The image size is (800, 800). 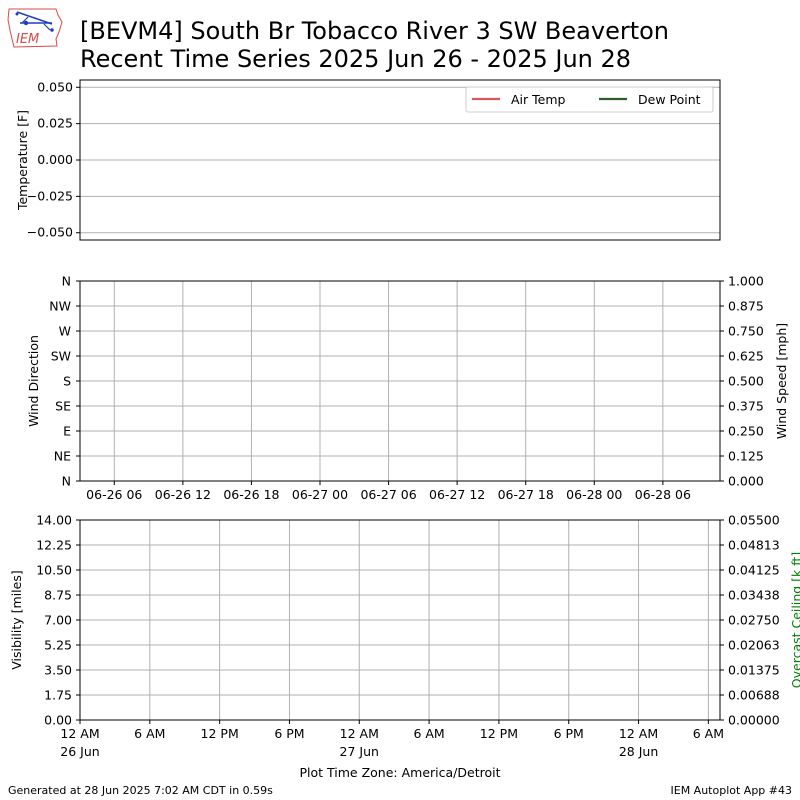 I want to click on temp-y-tick-label: −0.050, so click(x=50, y=232).